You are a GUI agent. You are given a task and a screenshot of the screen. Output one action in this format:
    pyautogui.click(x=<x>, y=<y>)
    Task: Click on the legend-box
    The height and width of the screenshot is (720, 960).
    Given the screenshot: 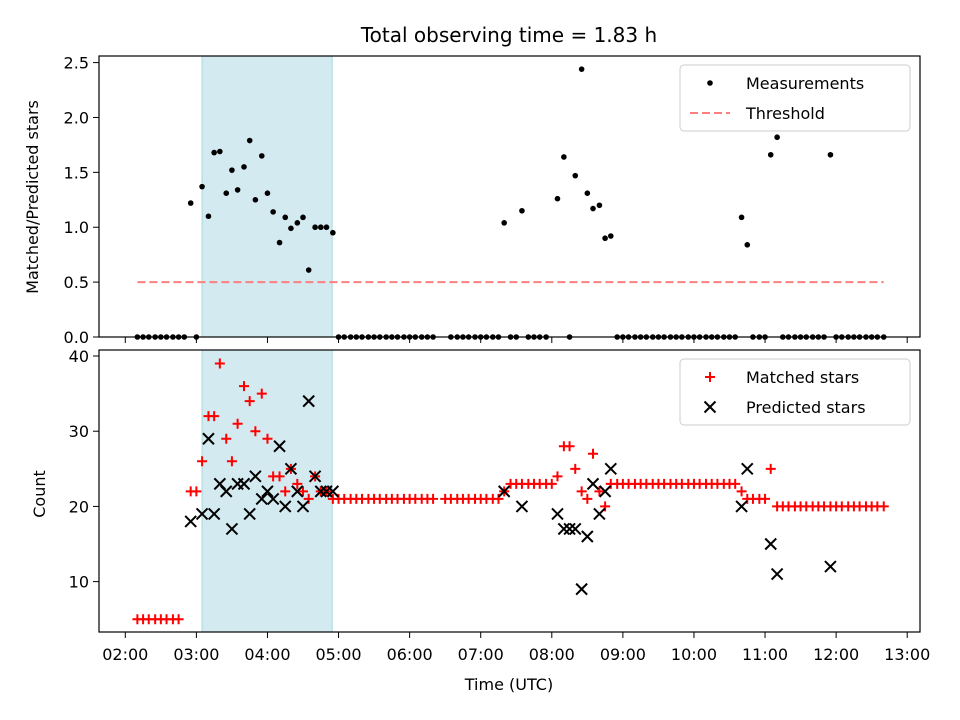 What is the action you would take?
    pyautogui.click(x=795, y=98)
    